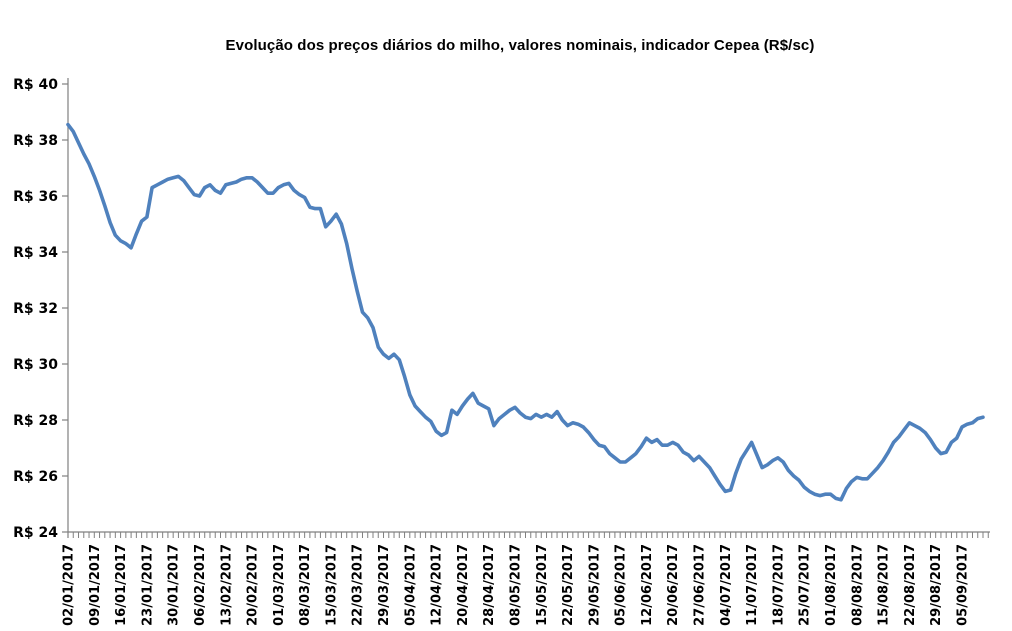 This screenshot has width=1012, height=631. What do you see at coordinates (384, 585) in the screenshot?
I see `x-tick-label: 29/03/2017` at bounding box center [384, 585].